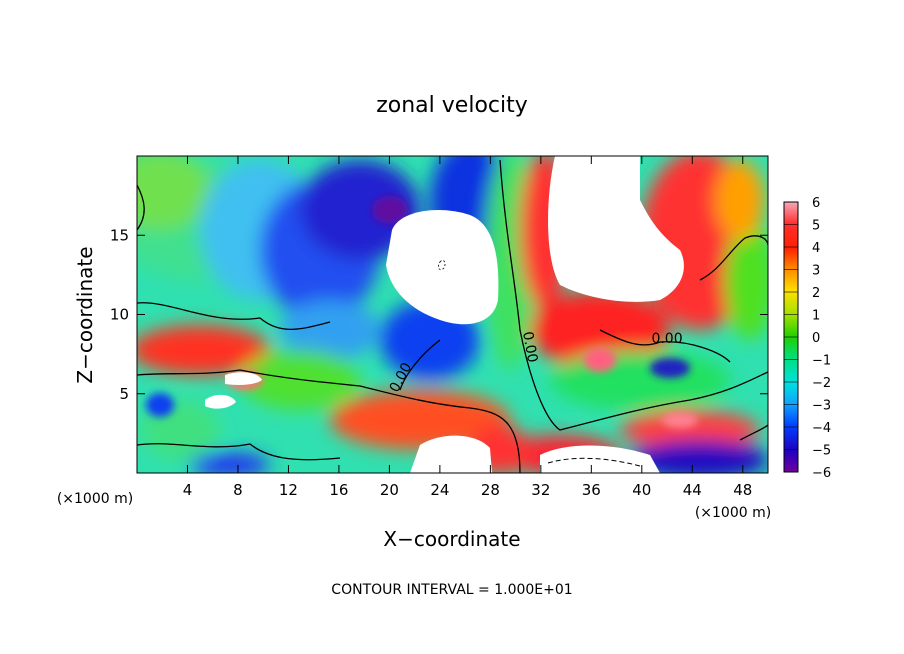  What do you see at coordinates (540, 490) in the screenshot?
I see `x-tick-label: 32` at bounding box center [540, 490].